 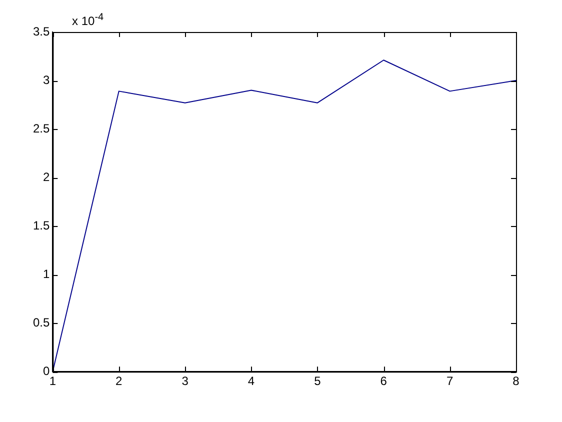 I want to click on x-tick-label: 6, so click(x=384, y=381).